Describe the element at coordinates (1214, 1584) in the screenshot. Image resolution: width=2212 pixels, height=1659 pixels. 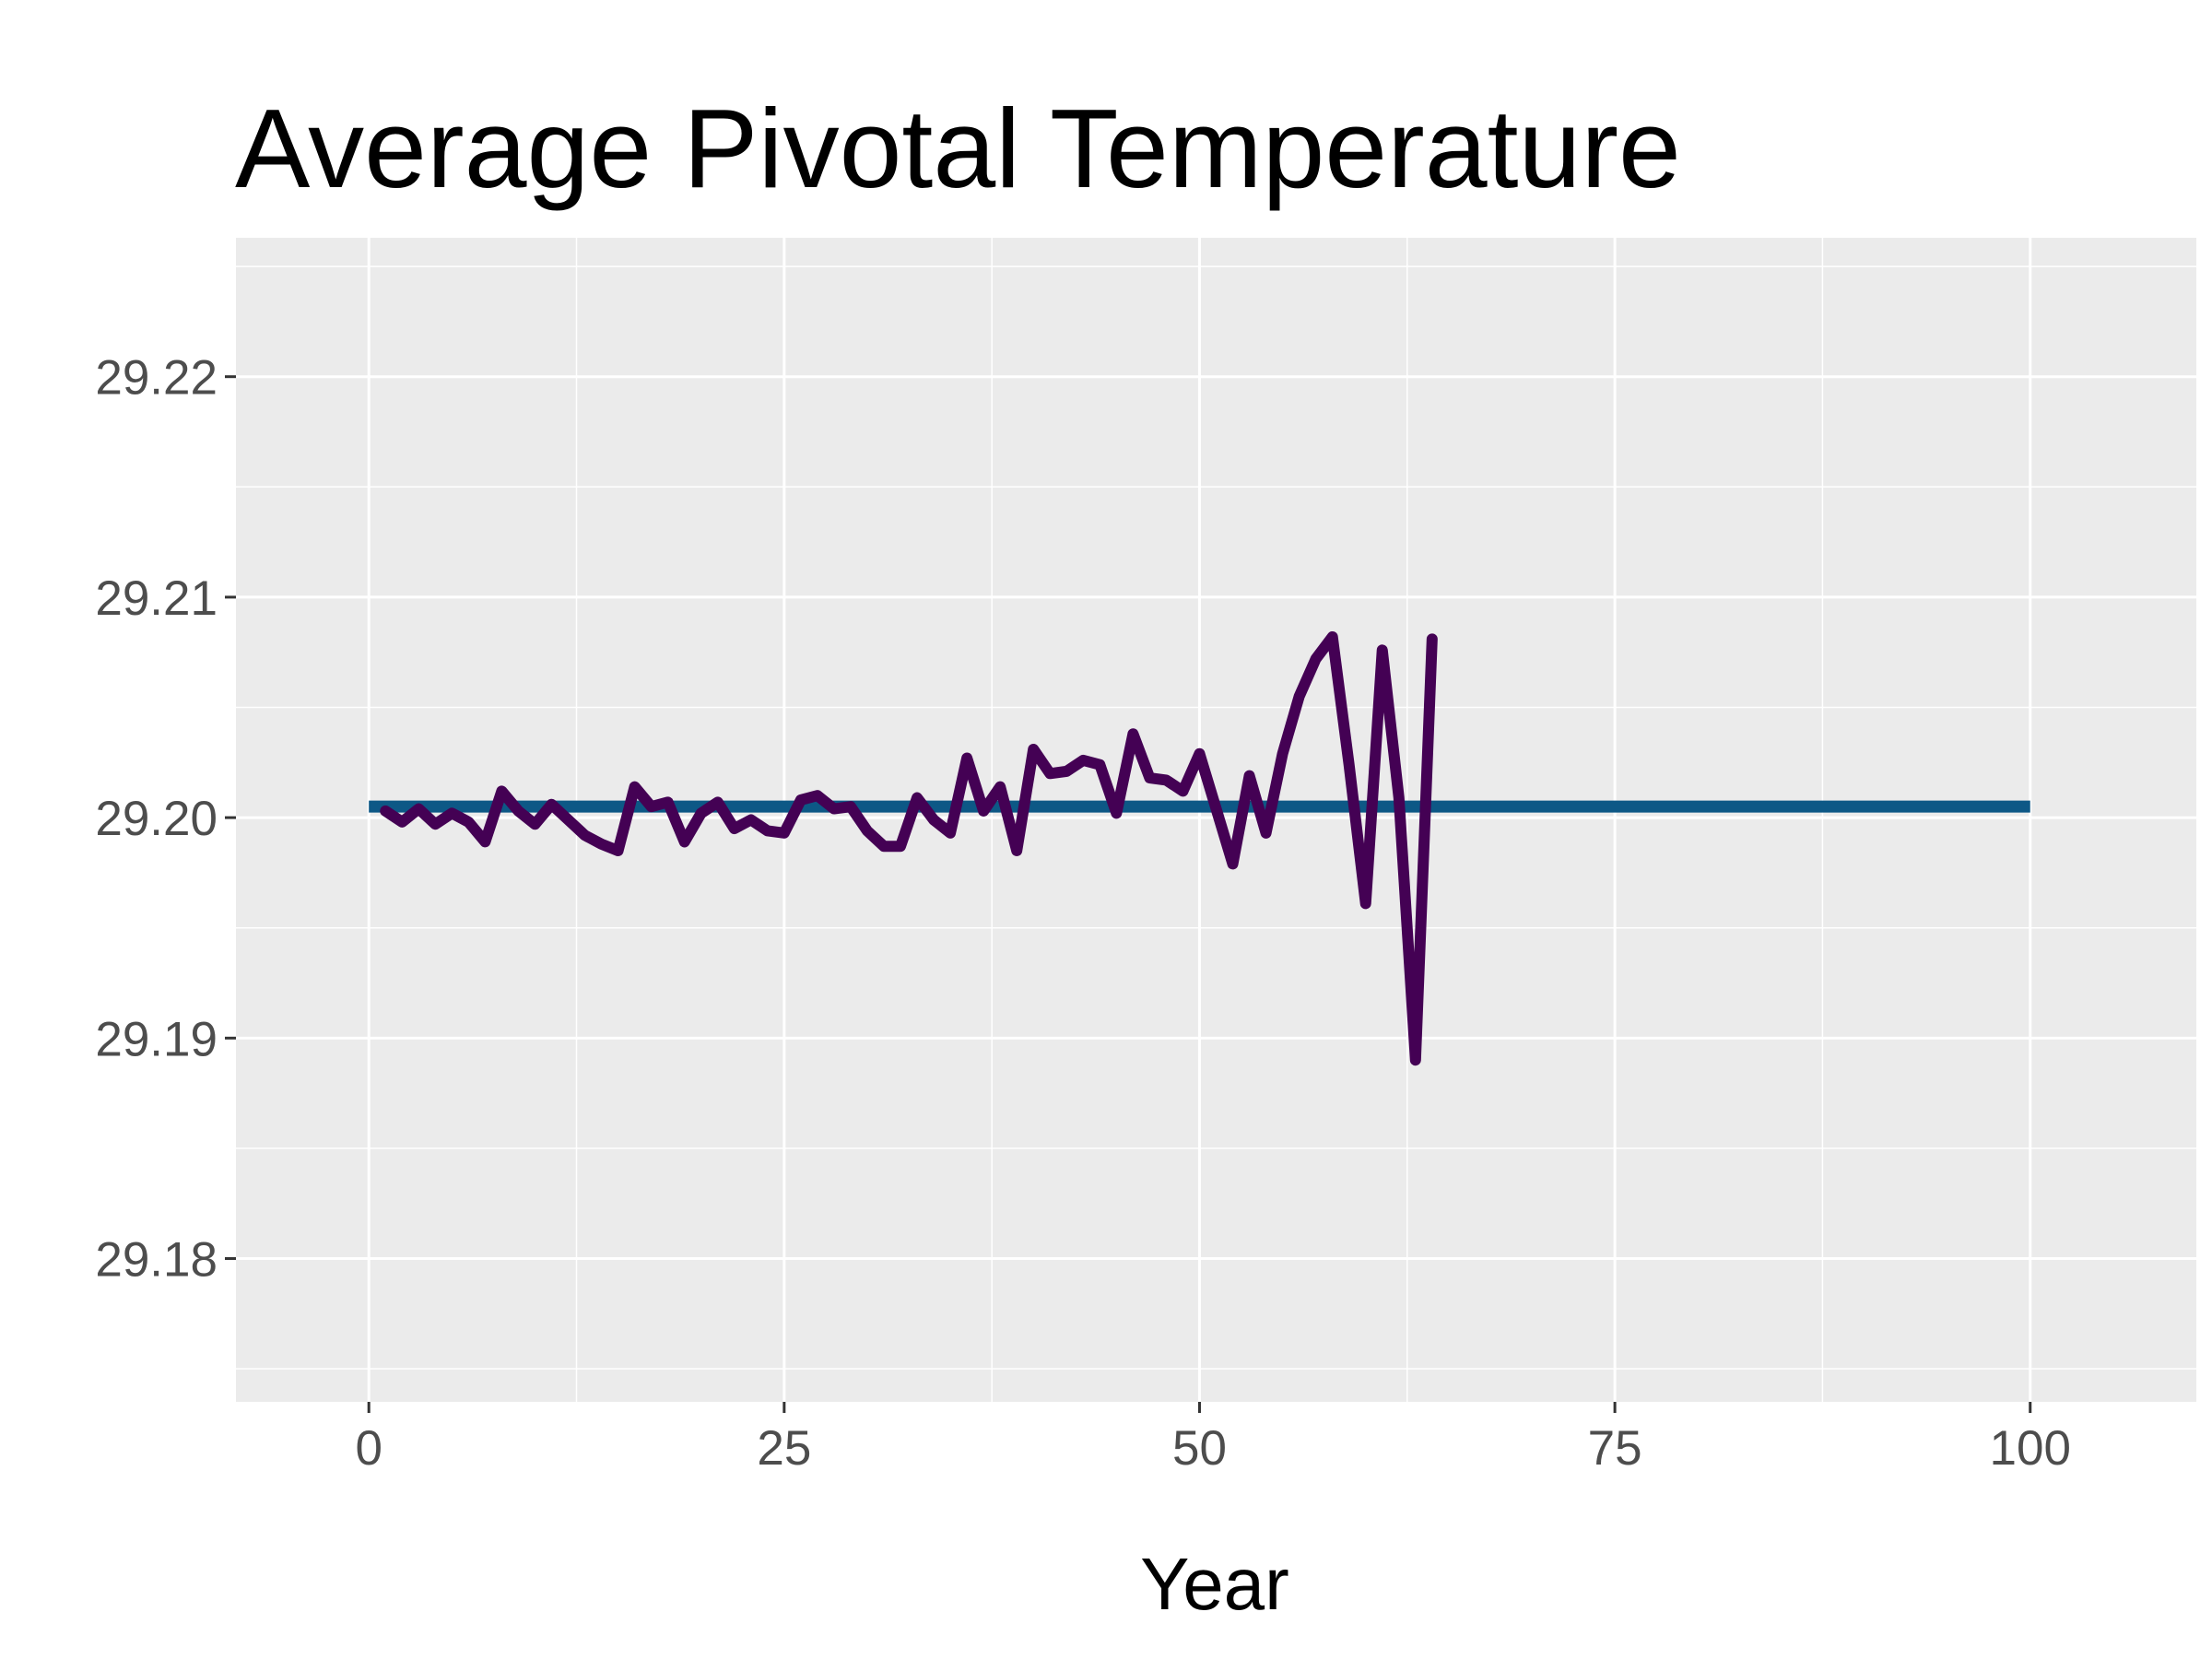
I see `x-axis-title: Year` at that location.